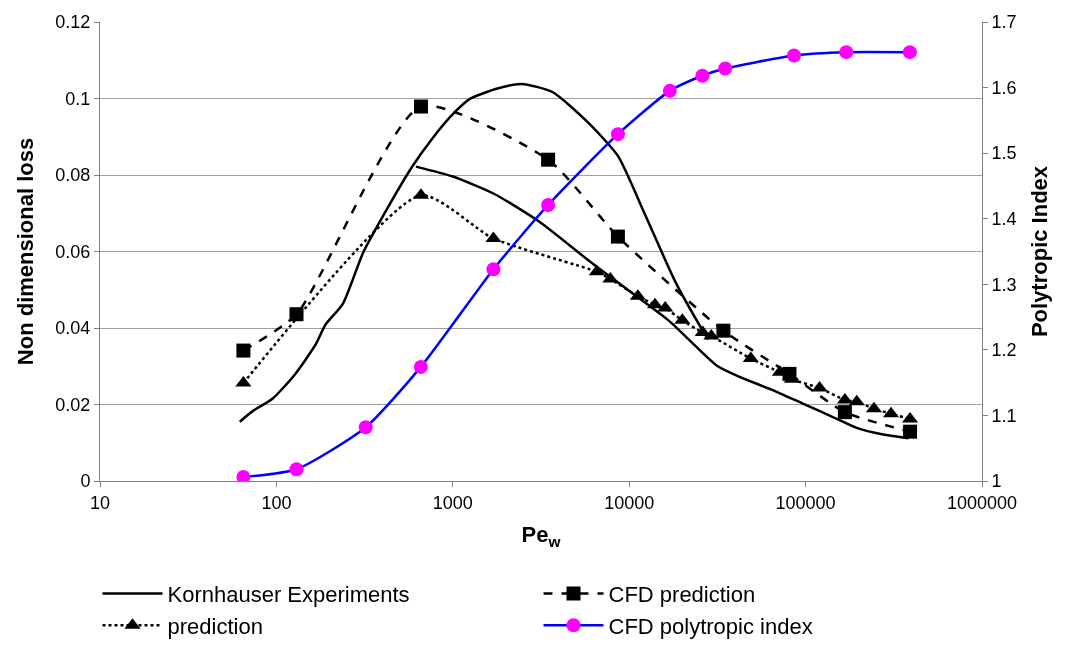  Describe the element at coordinates (629, 502) in the screenshot. I see `x-tick-label: 10000` at that location.